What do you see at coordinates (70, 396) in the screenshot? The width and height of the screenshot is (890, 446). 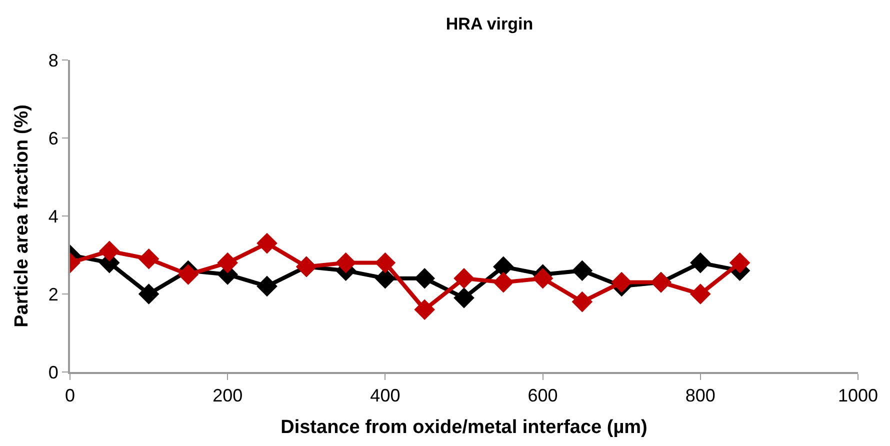 I see `x-tick-label: 0` at bounding box center [70, 396].